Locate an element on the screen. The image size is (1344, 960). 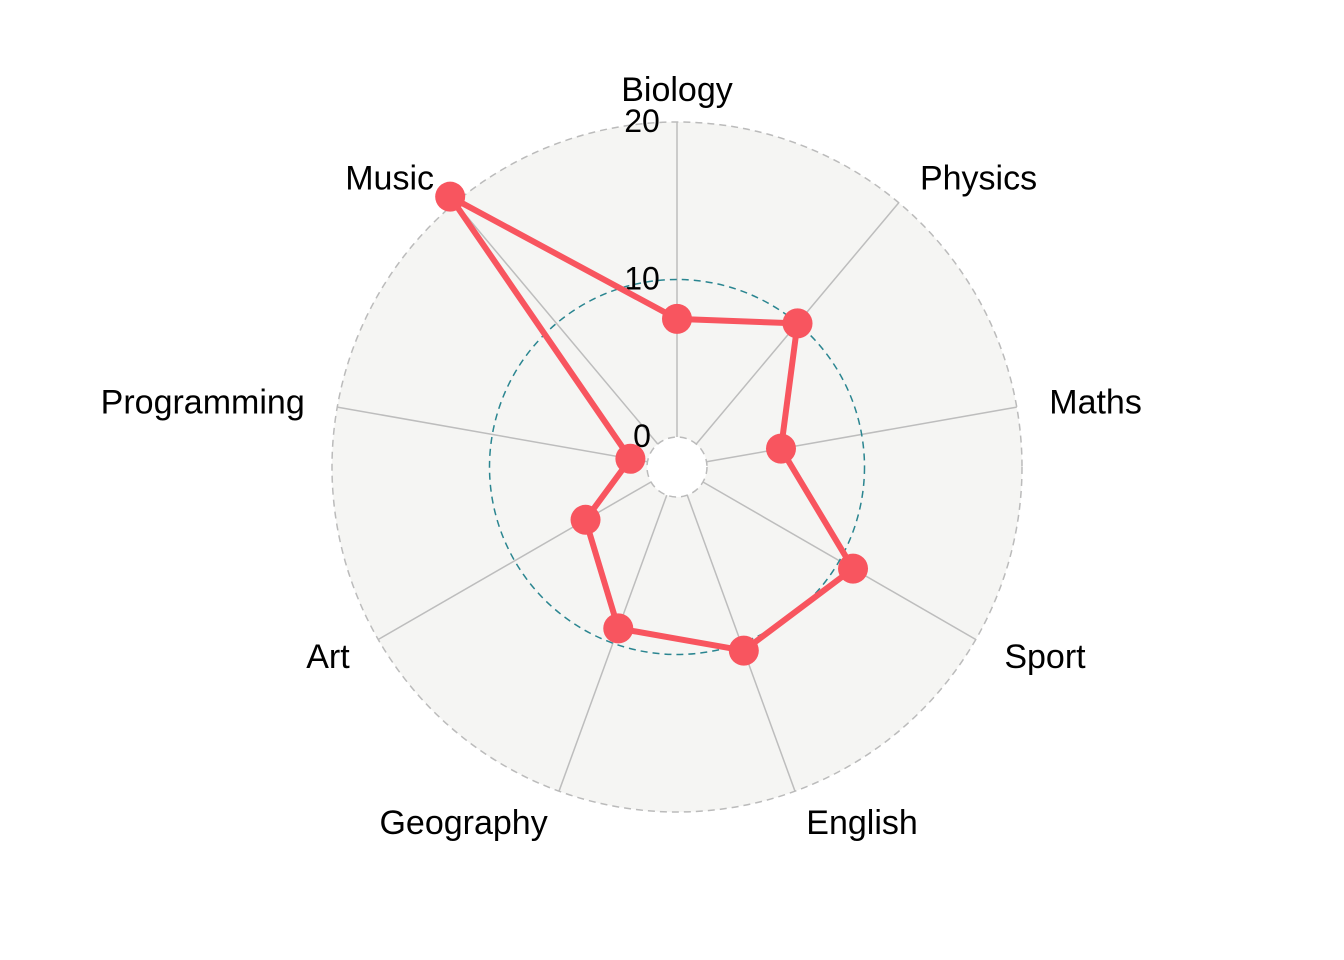
spoke-geography is located at coordinates (613, 643).